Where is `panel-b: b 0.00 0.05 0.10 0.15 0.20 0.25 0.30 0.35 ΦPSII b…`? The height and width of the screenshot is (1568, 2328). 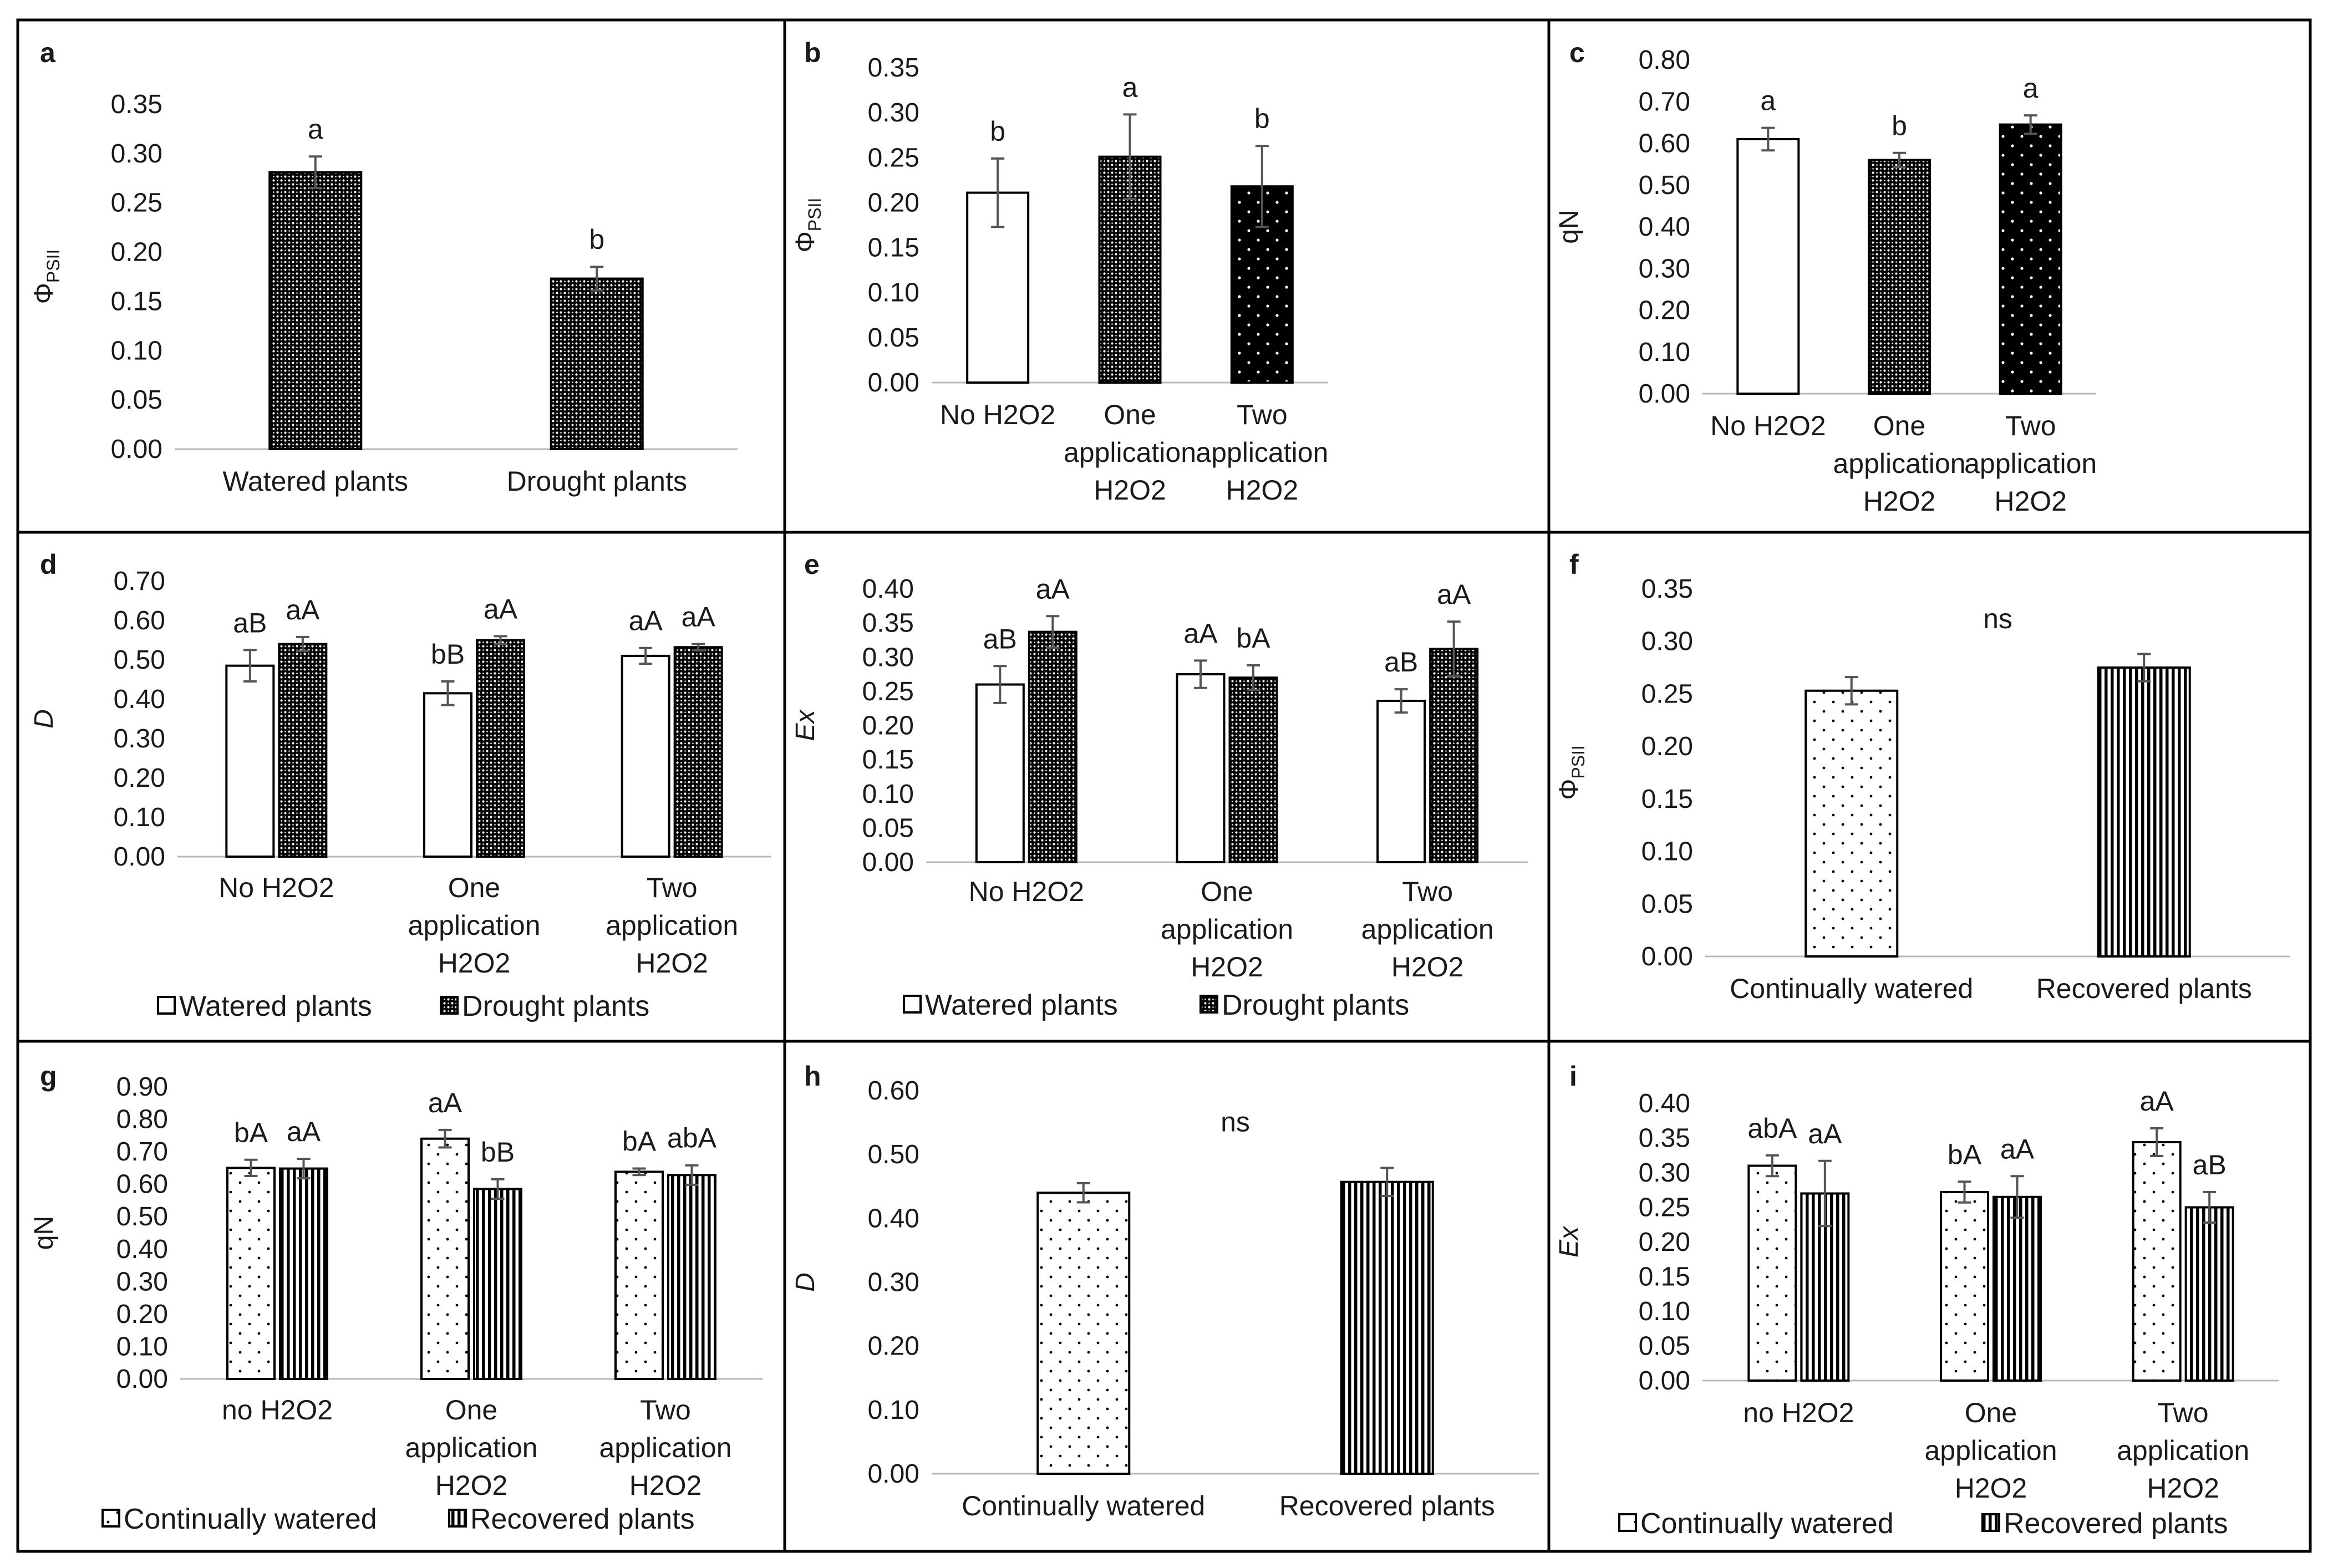 panel-b: b 0.00 0.05 0.10 0.15 0.20 0.25 0.30 0.35 ΦPSII b… is located at coordinates (1167, 276).